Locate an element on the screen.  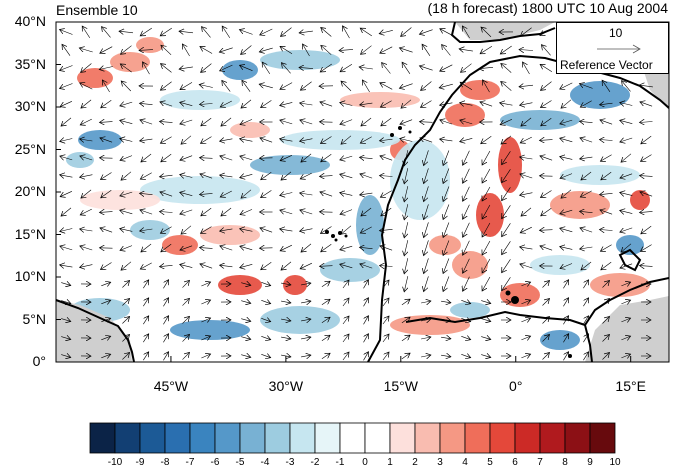
colorbar-label: 3 is located at coordinates (440, 462).